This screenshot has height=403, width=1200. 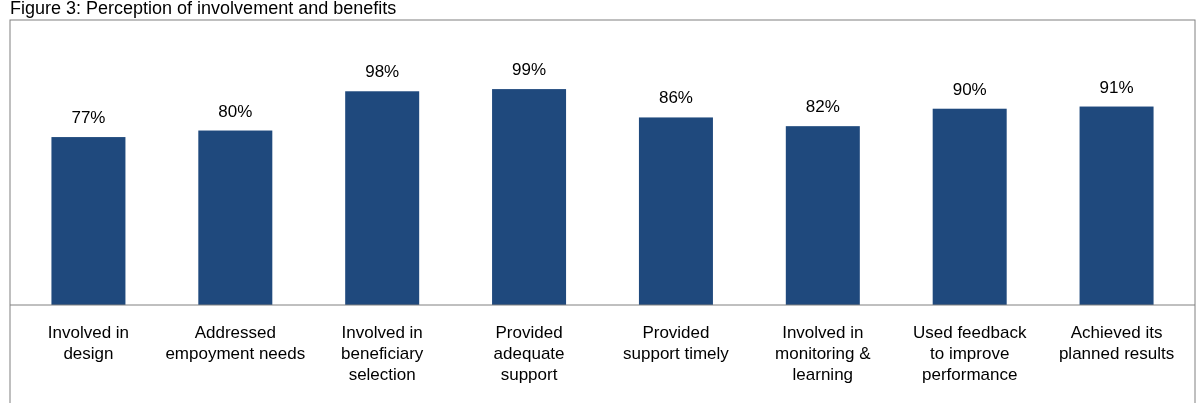 I want to click on x-tick-label: Used feedback to improve performance, so click(x=969, y=353).